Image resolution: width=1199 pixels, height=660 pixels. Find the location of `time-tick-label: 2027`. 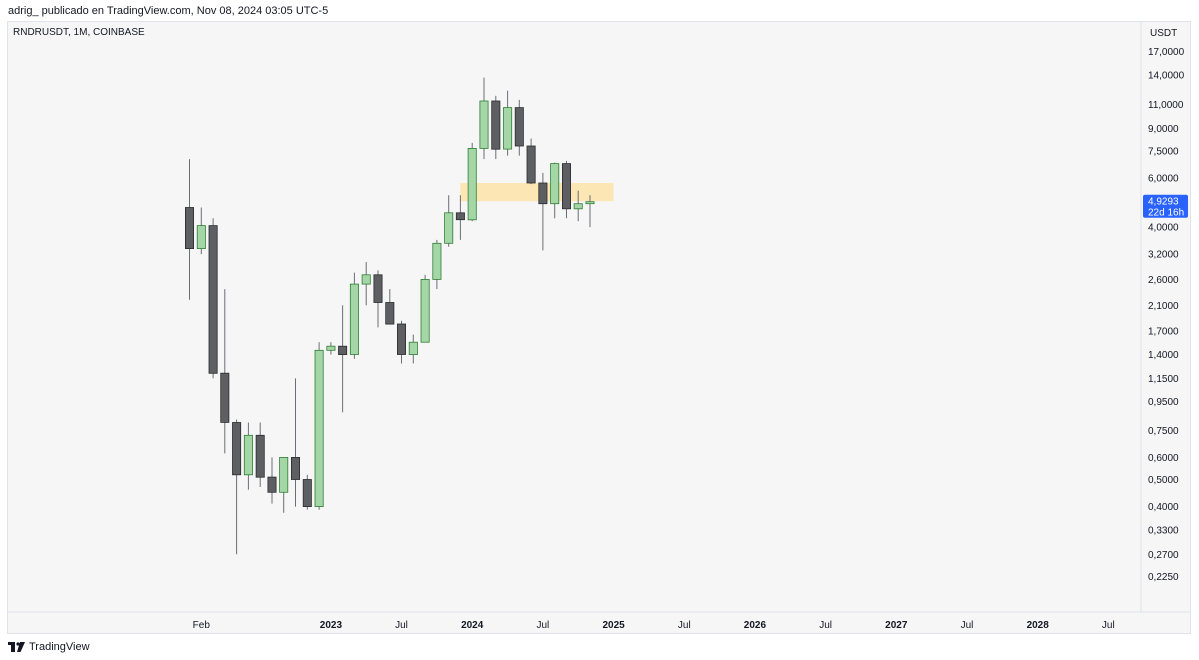

time-tick-label: 2027 is located at coordinates (896, 625).